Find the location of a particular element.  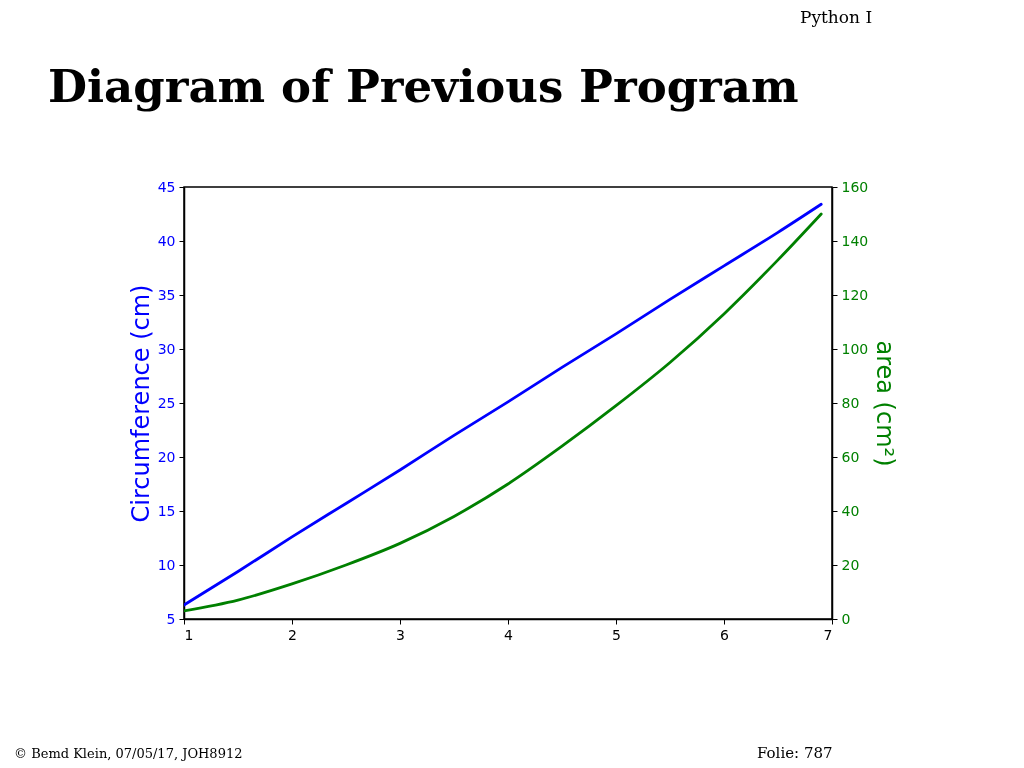

y2-tick-label: 40 is located at coordinates (850, 510).